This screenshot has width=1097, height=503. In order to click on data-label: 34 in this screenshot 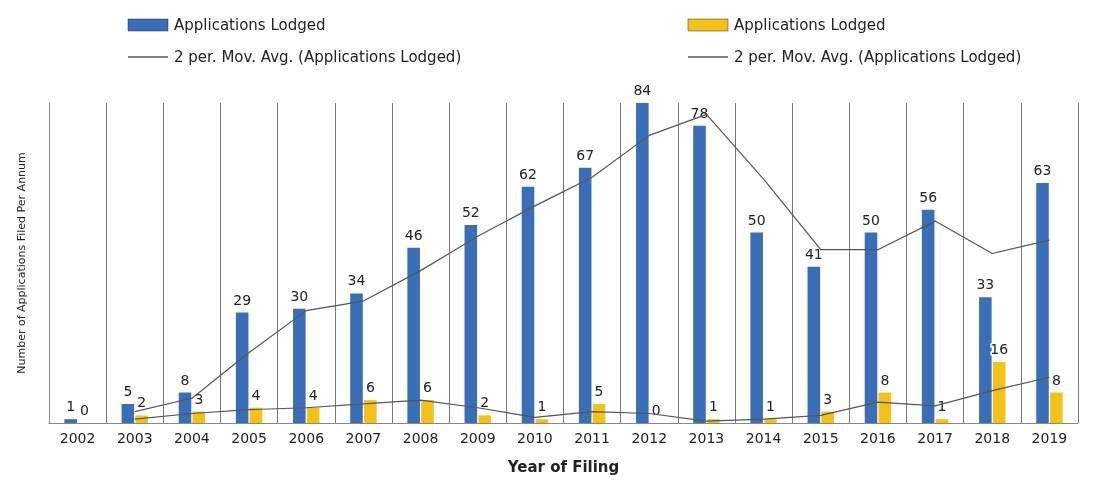, I will do `click(356, 280)`.